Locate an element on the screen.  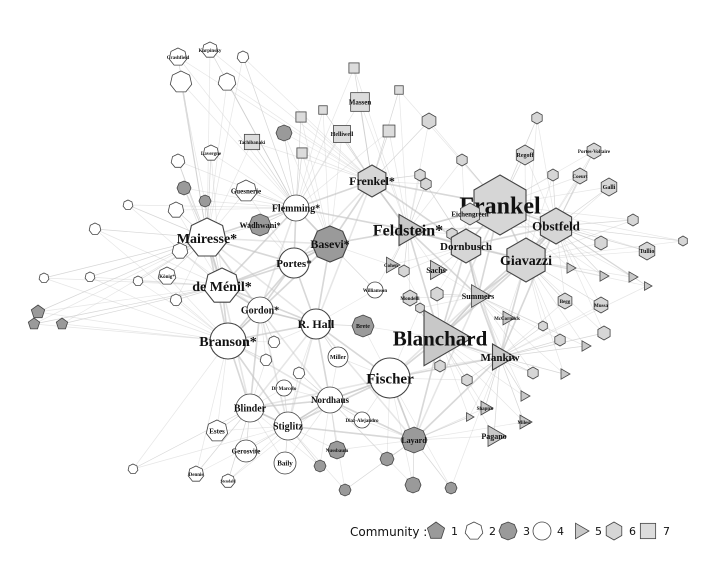
author-node: Fischer is located at coordinates (390, 378).